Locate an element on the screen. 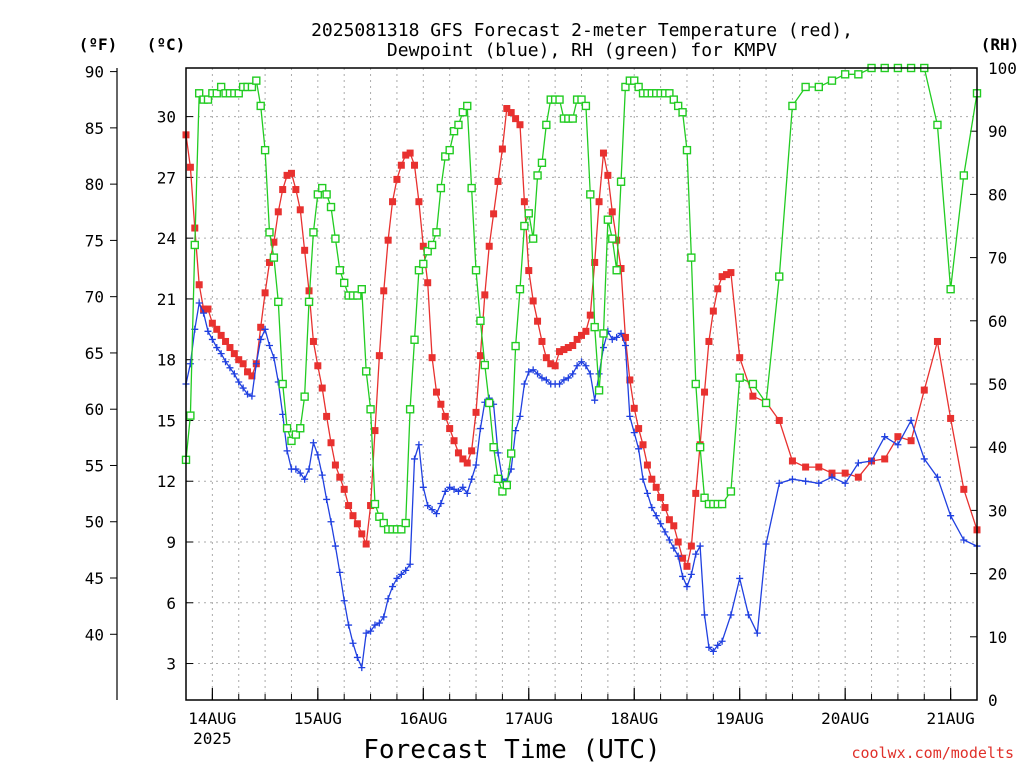  rh-tick-label-20: 20 is located at coordinates (997, 574).